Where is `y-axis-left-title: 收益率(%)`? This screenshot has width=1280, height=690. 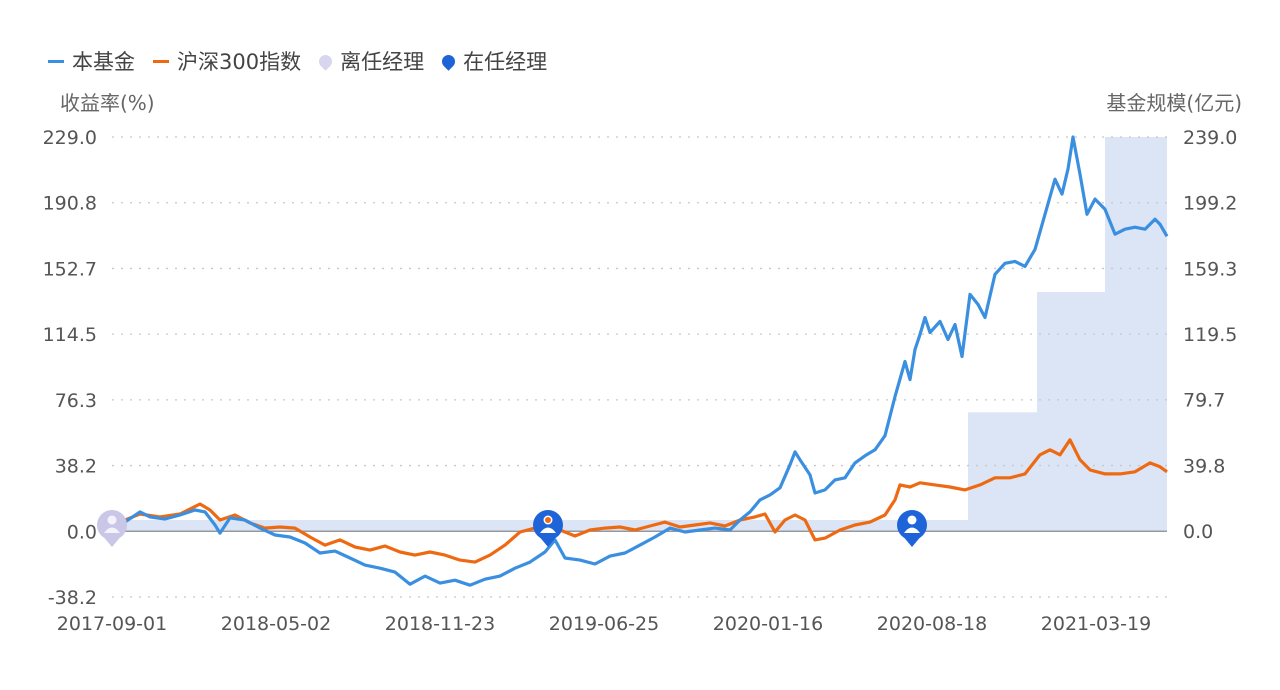 y-axis-left-title: 收益率(%) is located at coordinates (107, 103).